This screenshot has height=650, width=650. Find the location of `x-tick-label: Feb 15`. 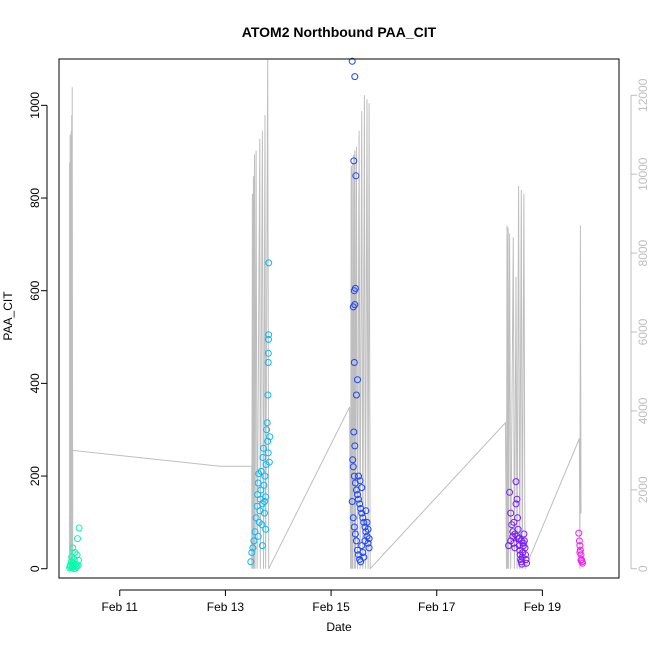

x-tick-label: Feb 15 is located at coordinates (331, 607).